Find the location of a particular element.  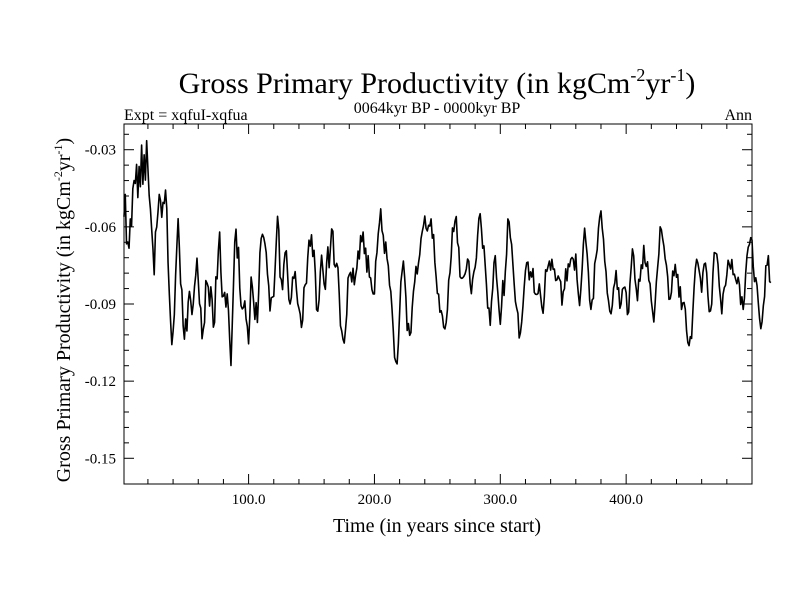

ylabel-main: Gross Primary Productivity (in kgCm is located at coordinates (64, 332).